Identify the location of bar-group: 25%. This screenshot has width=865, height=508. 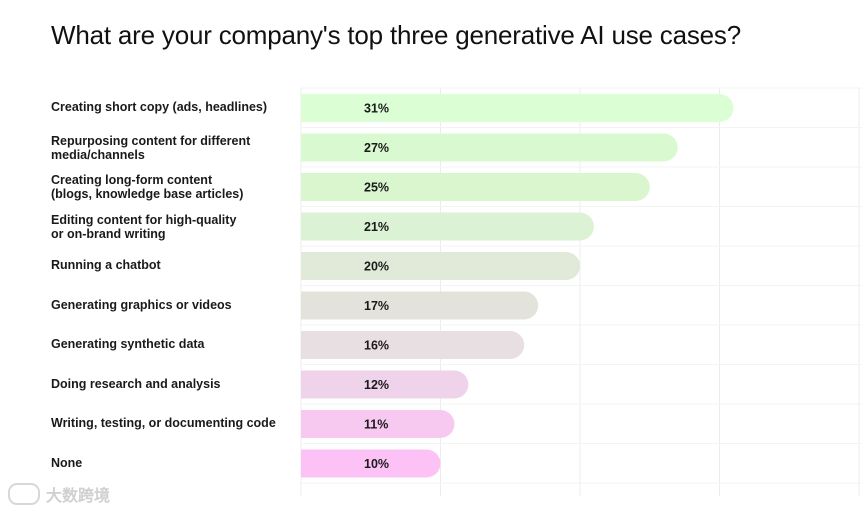
(475, 187).